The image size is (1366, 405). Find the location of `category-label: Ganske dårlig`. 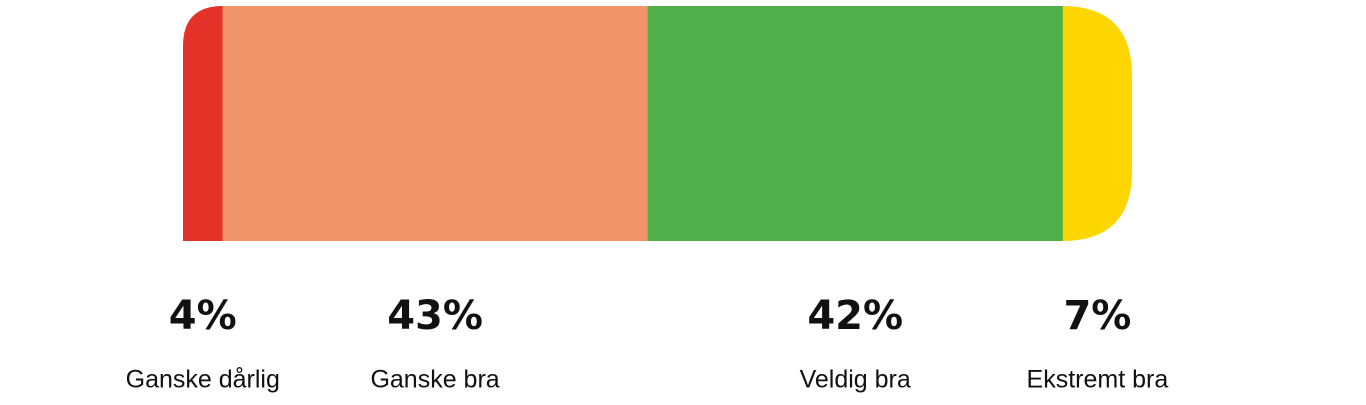

category-label: Ganske dårlig is located at coordinates (203, 380).